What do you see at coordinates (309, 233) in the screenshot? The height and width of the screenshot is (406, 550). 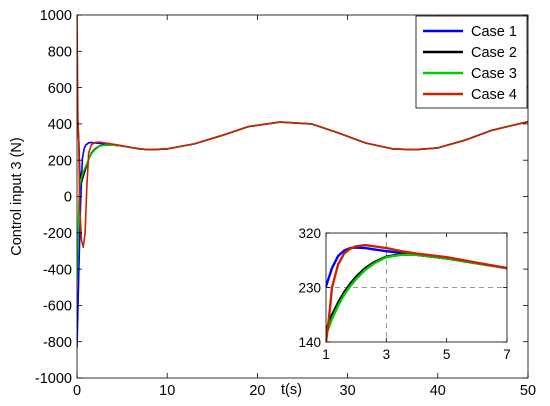 I see `inset-y-tick-label: 320` at bounding box center [309, 233].